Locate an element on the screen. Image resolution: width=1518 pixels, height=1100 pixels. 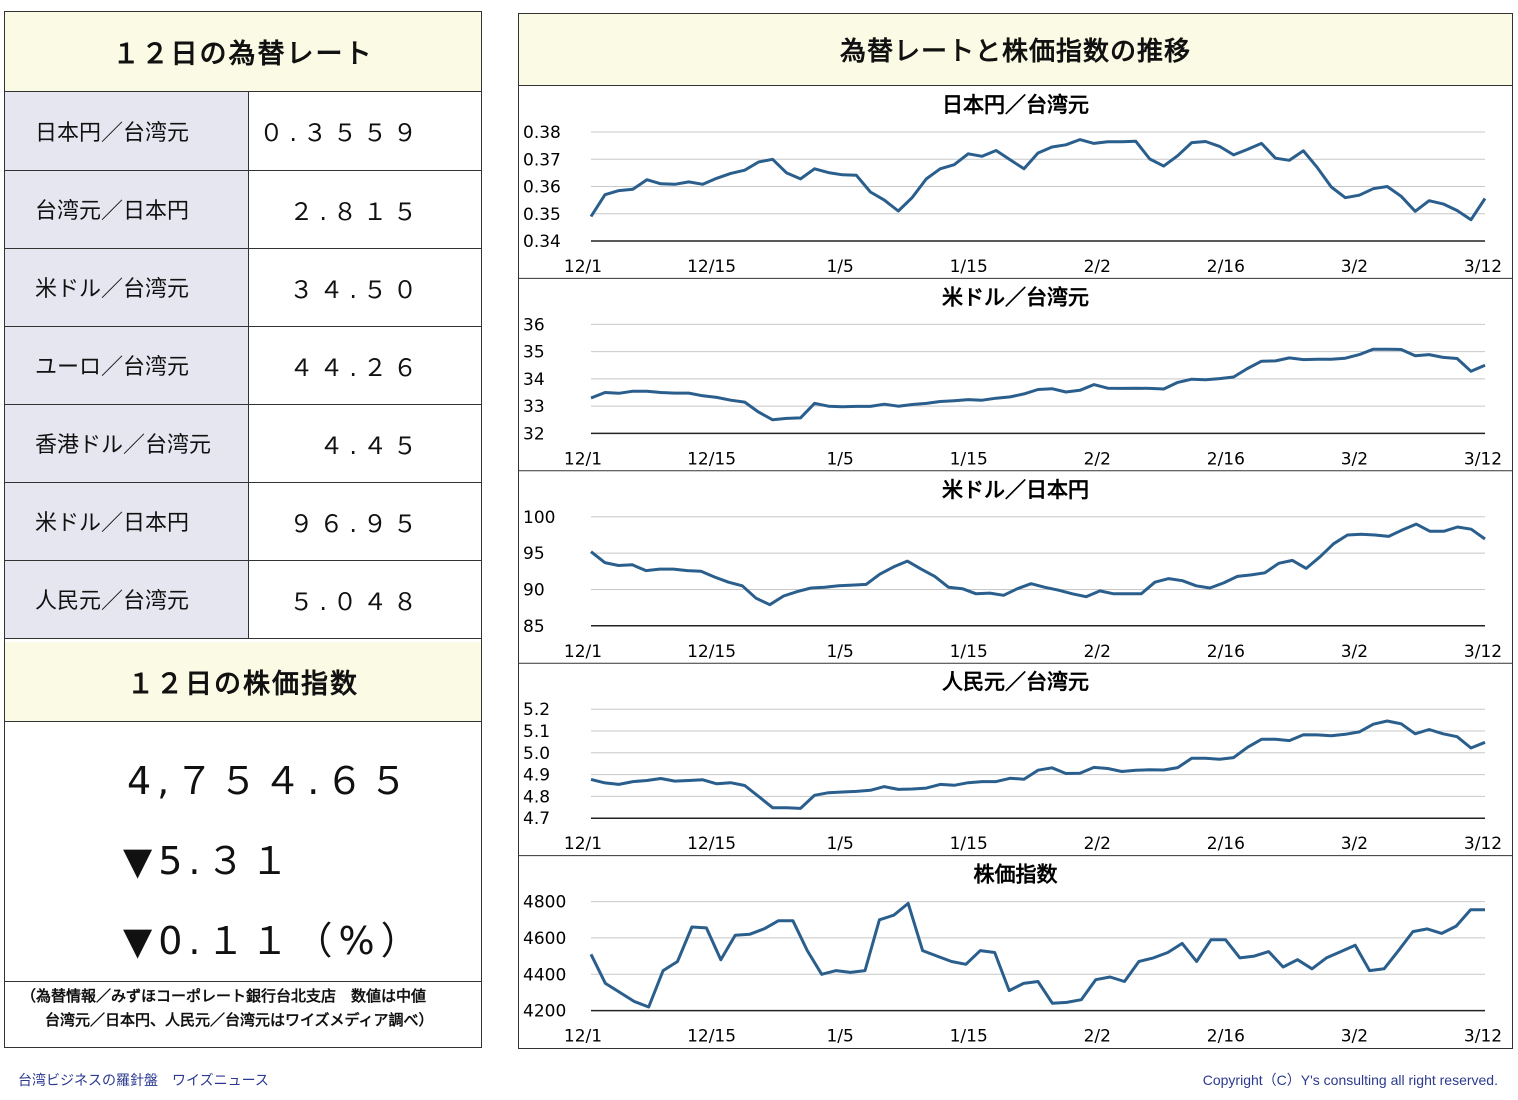
rate-row: ユーロ／台湾元 ４４.２６ is located at coordinates (243, 365).